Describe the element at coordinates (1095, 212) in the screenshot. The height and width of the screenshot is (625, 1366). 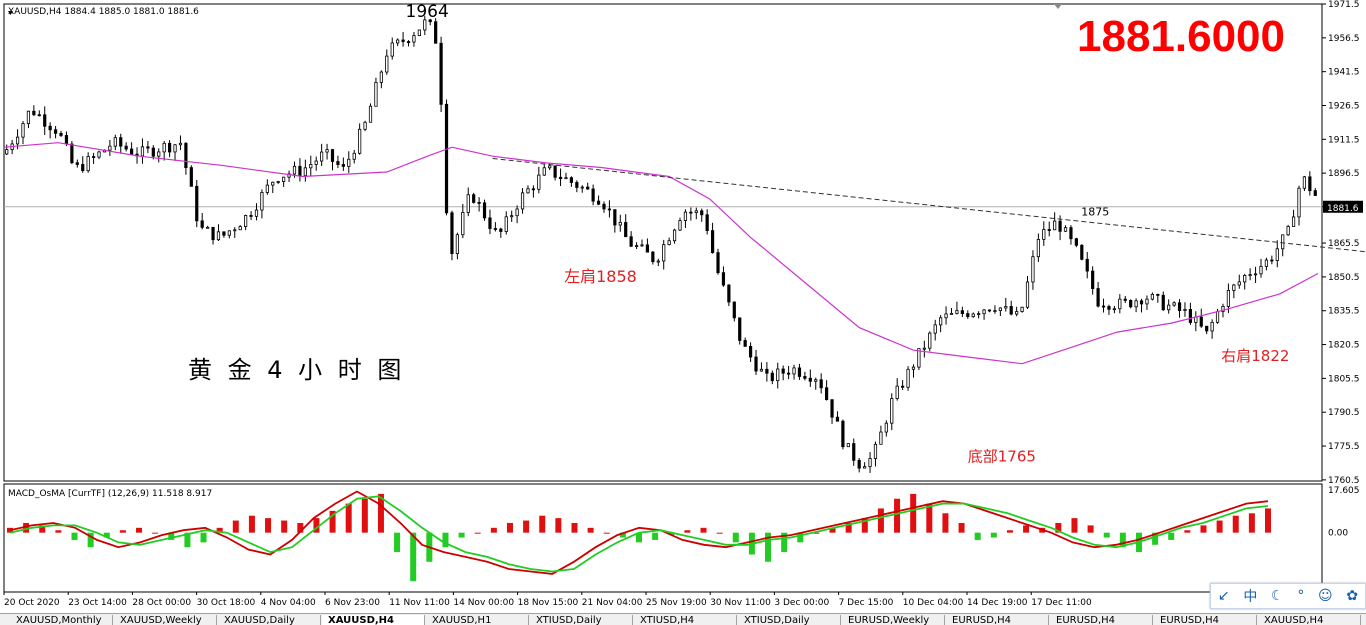
I see `chart-annotation: 1875` at that location.